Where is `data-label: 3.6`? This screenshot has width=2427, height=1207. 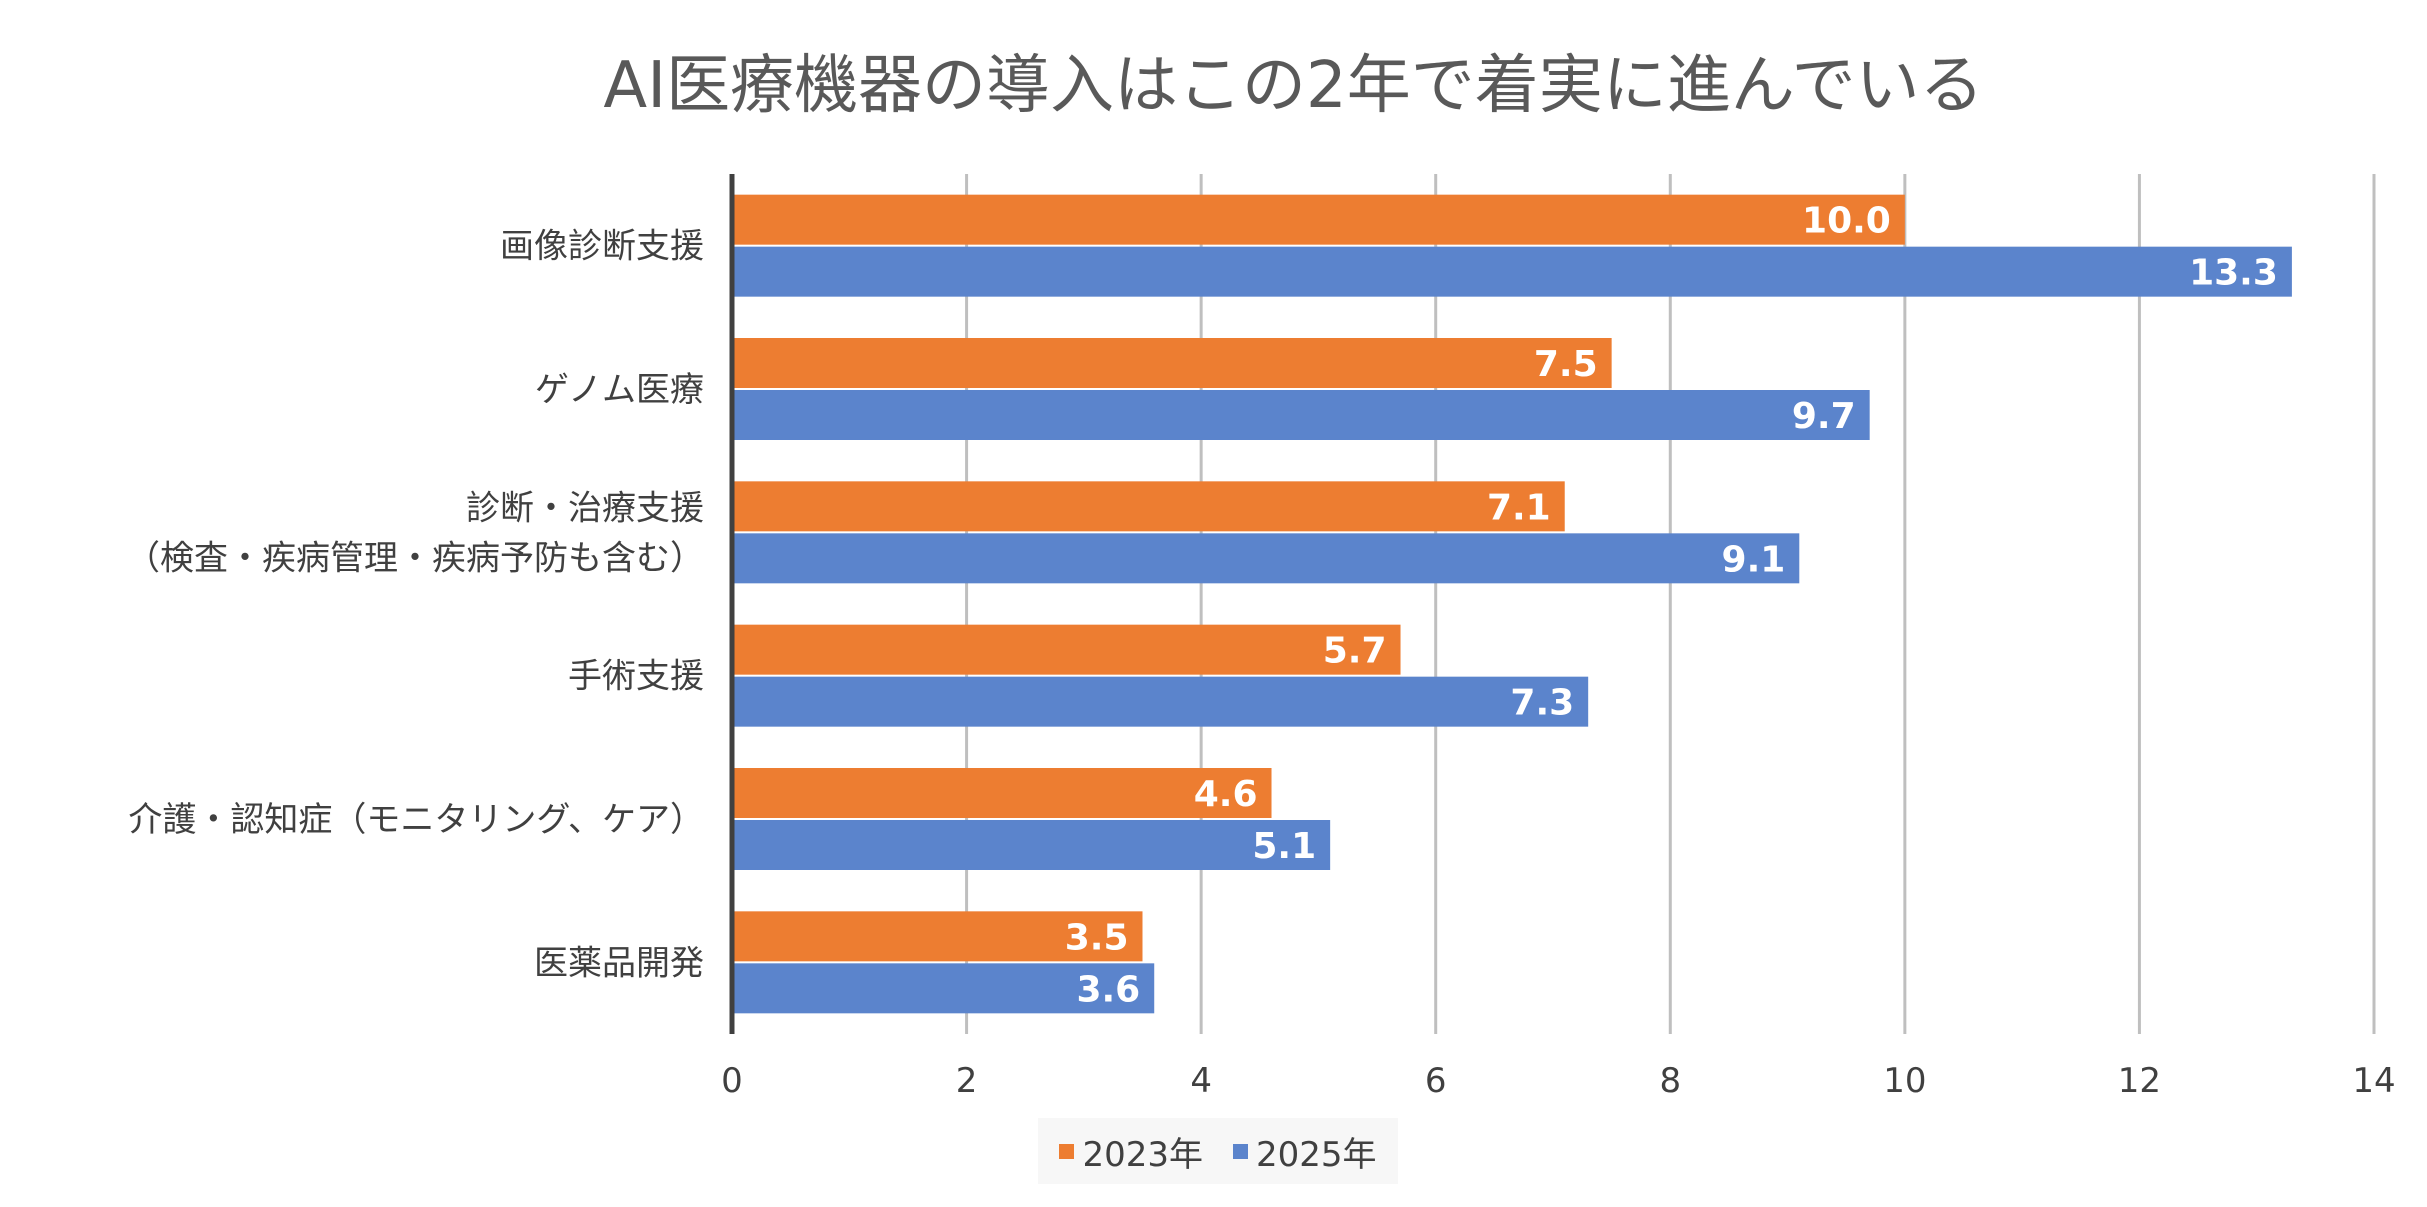
data-label: 3.6 is located at coordinates (1108, 989).